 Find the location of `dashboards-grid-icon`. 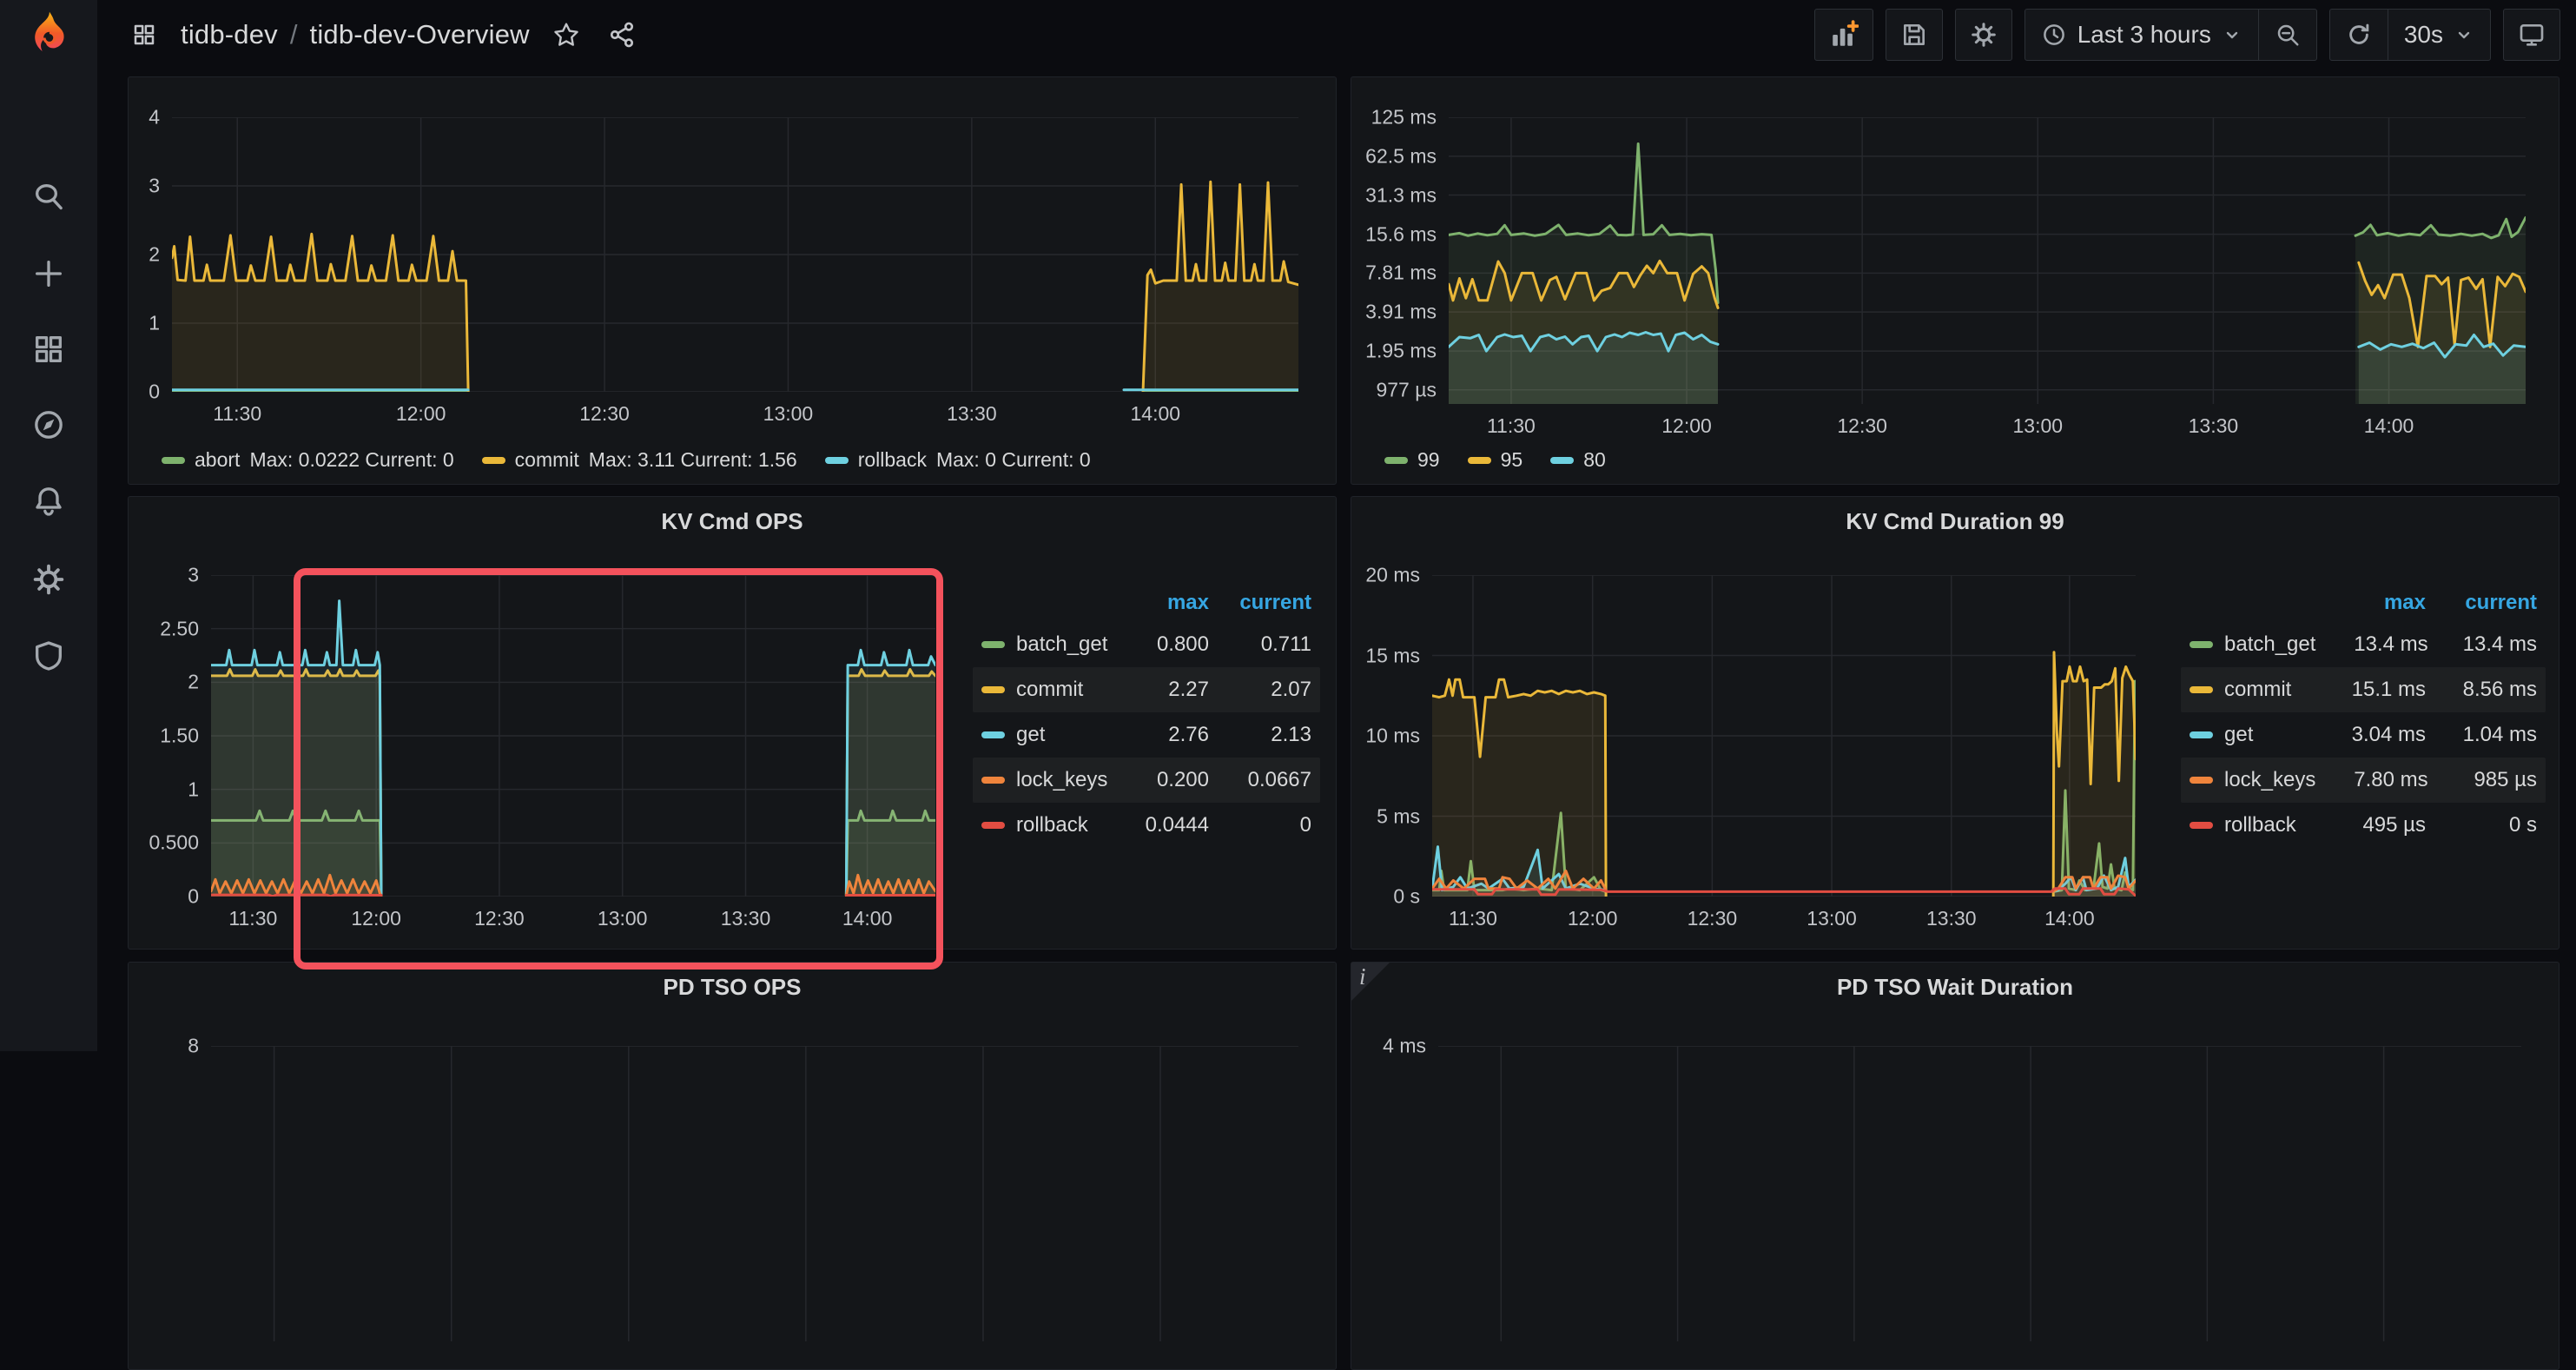

dashboards-grid-icon is located at coordinates (50, 349).